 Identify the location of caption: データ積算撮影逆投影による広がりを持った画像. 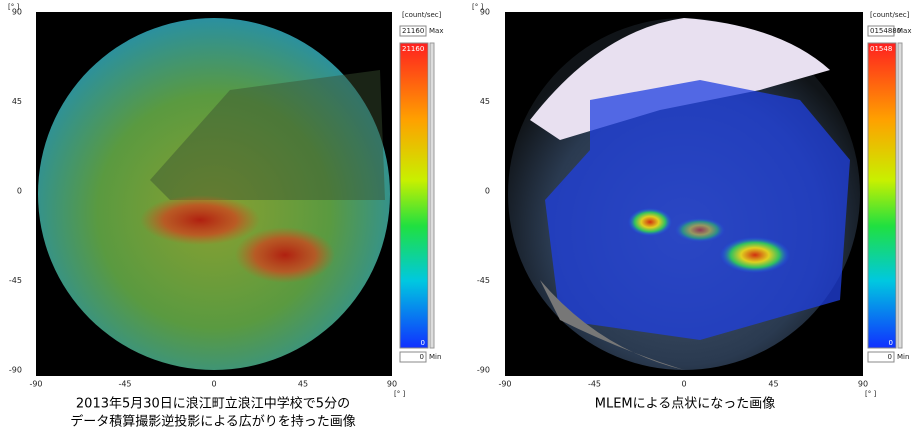
(213, 422).